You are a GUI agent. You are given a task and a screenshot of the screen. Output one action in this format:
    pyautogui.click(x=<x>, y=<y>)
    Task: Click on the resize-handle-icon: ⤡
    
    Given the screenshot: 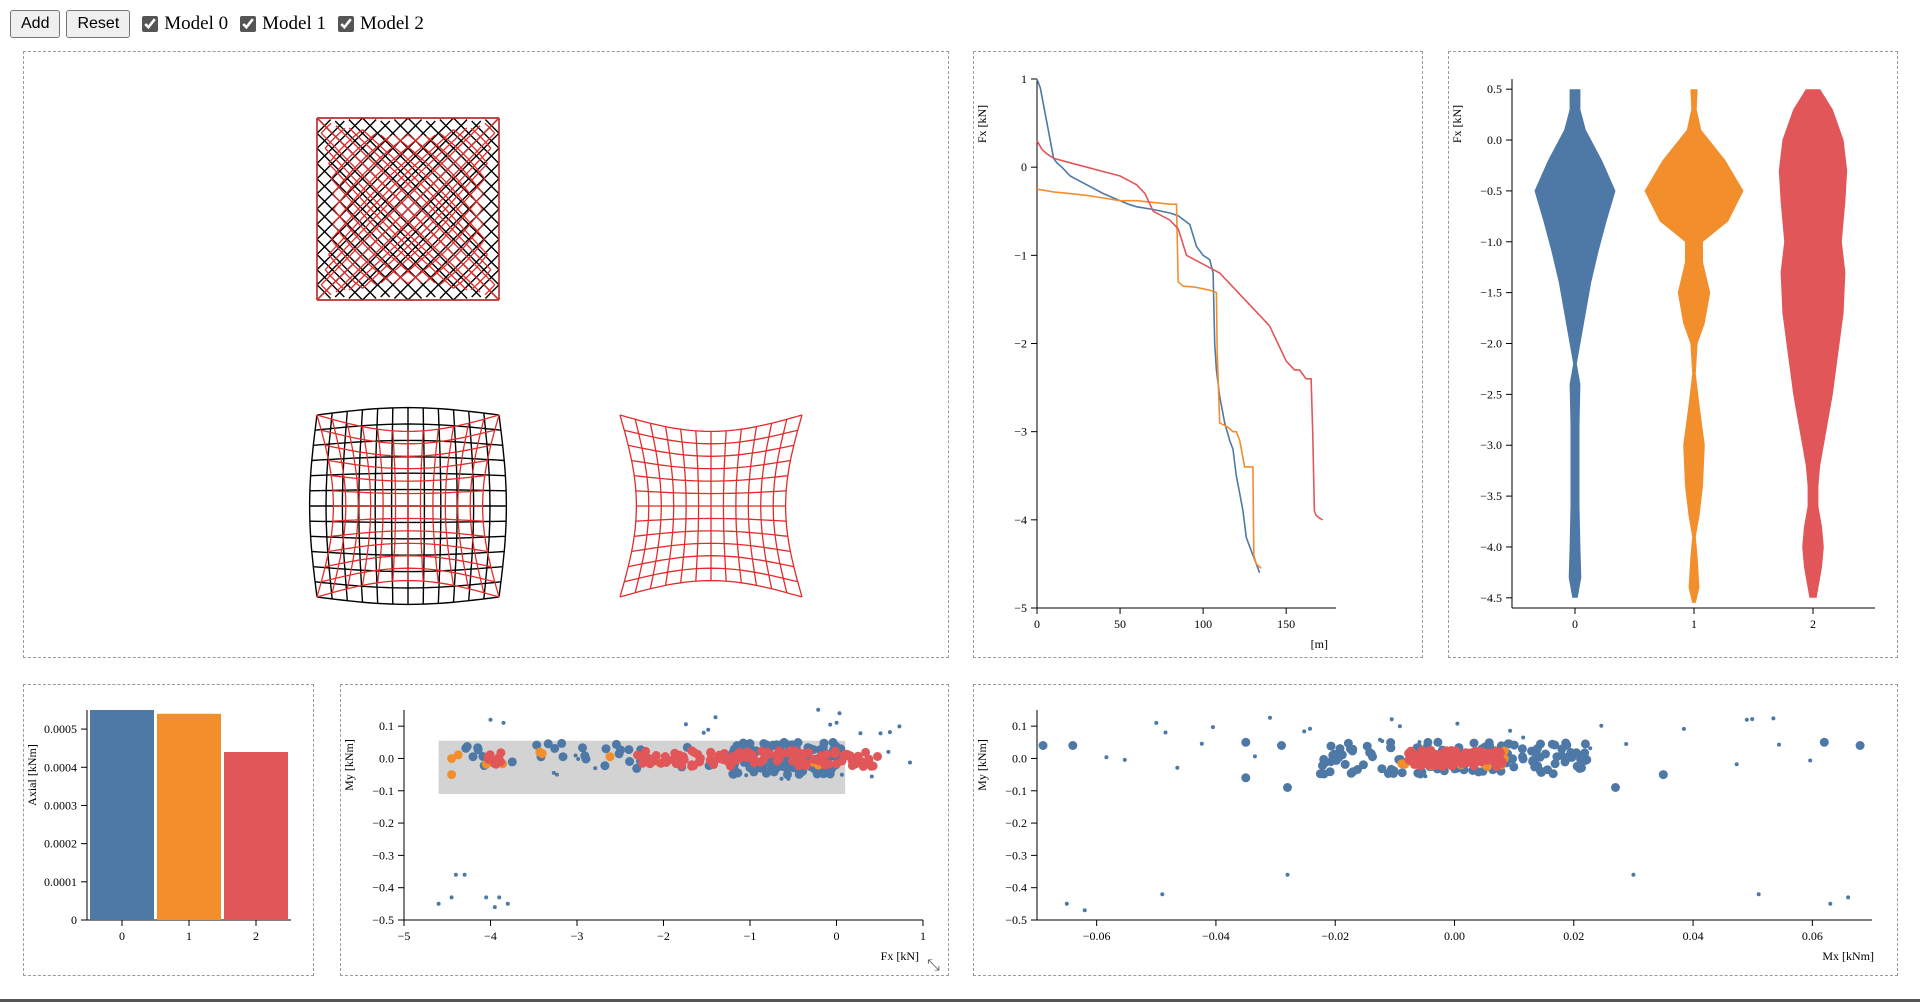 What is the action you would take?
    pyautogui.click(x=933, y=964)
    